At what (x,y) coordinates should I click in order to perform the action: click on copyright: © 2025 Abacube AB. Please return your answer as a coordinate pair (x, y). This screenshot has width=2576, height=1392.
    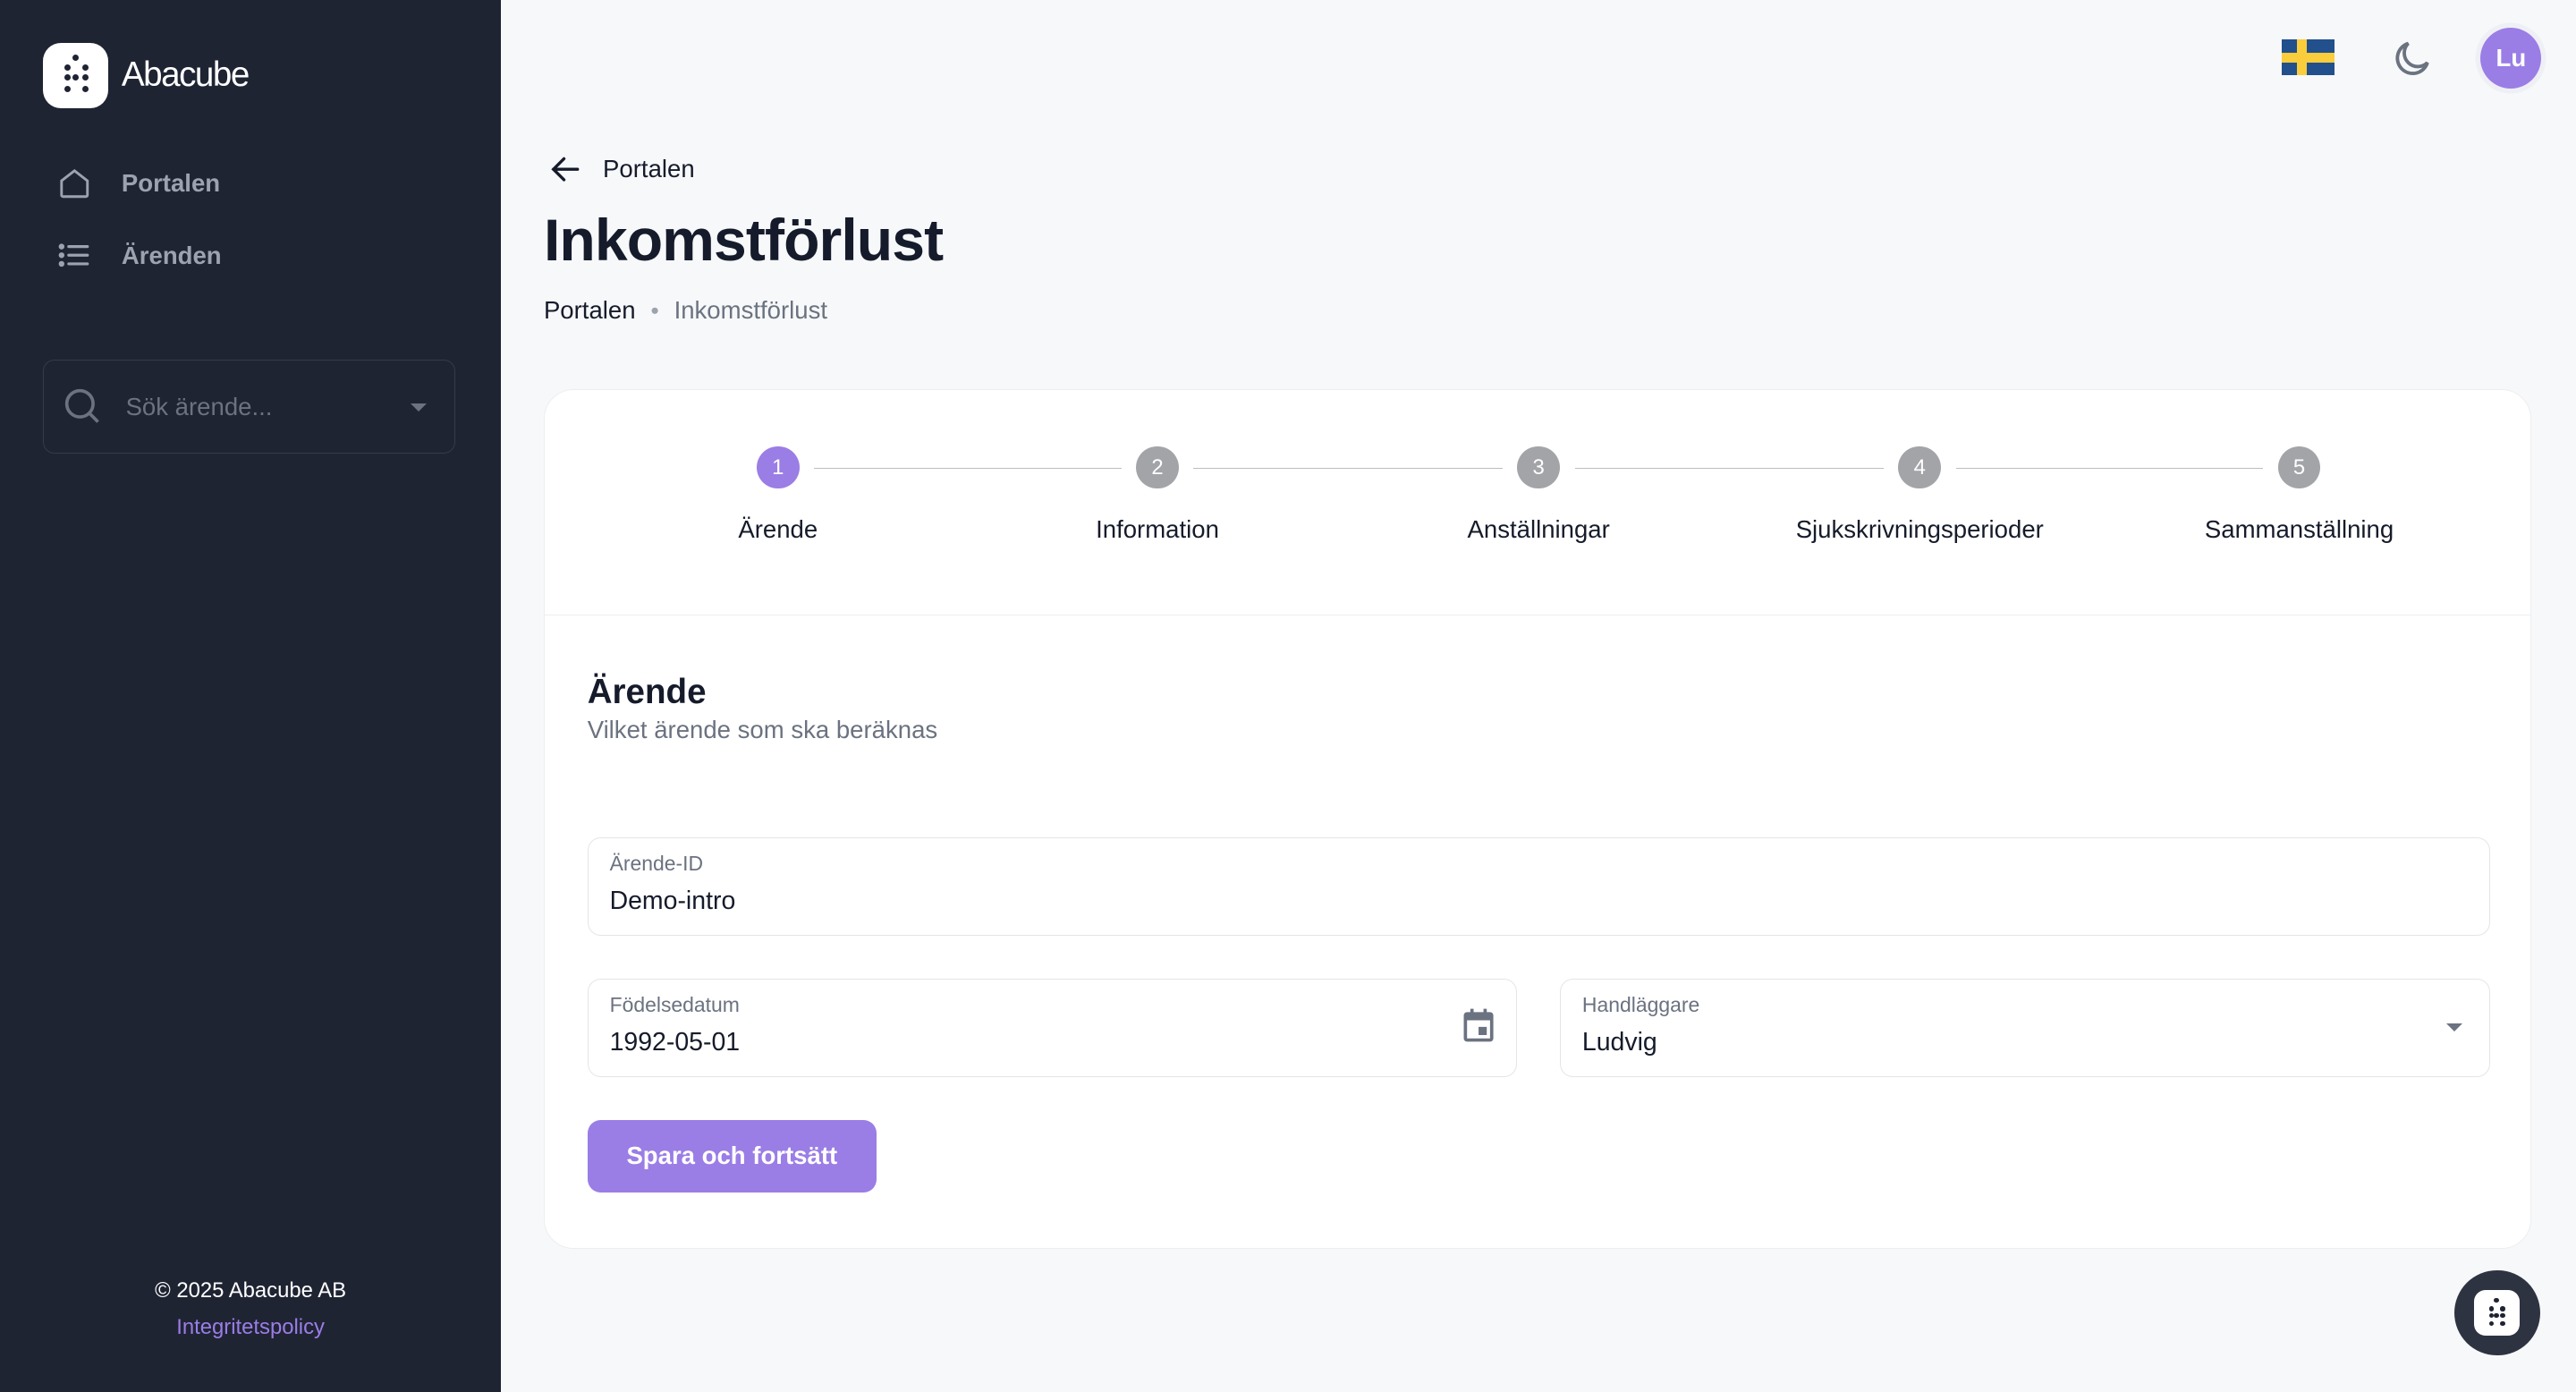
    Looking at the image, I should click on (251, 1290).